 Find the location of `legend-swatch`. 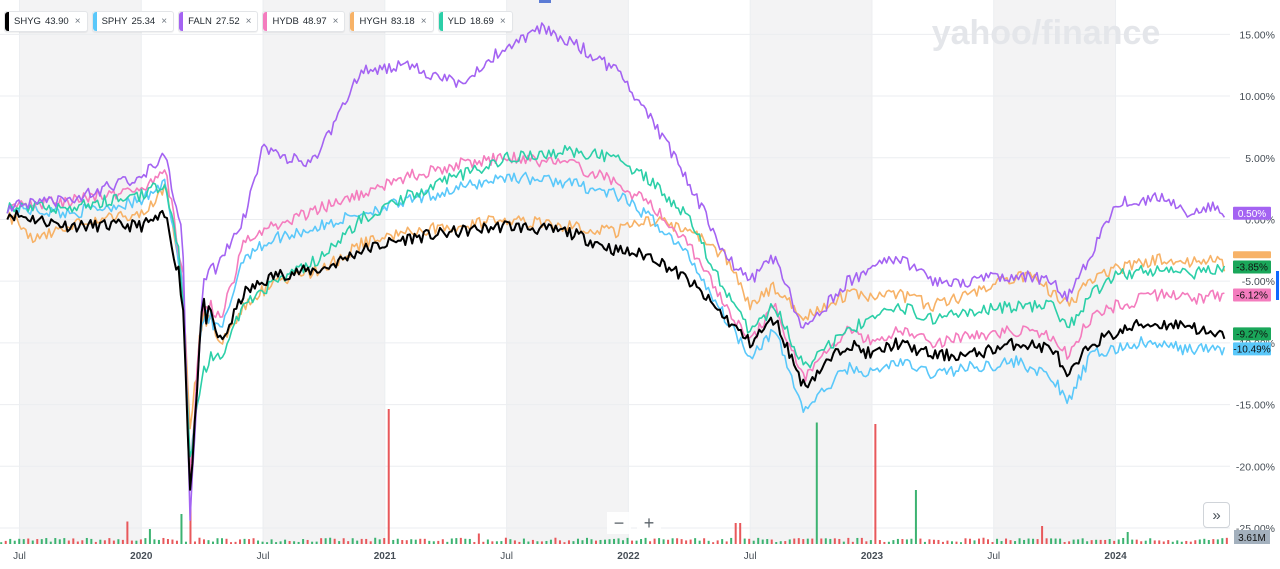

legend-swatch is located at coordinates (440, 21).